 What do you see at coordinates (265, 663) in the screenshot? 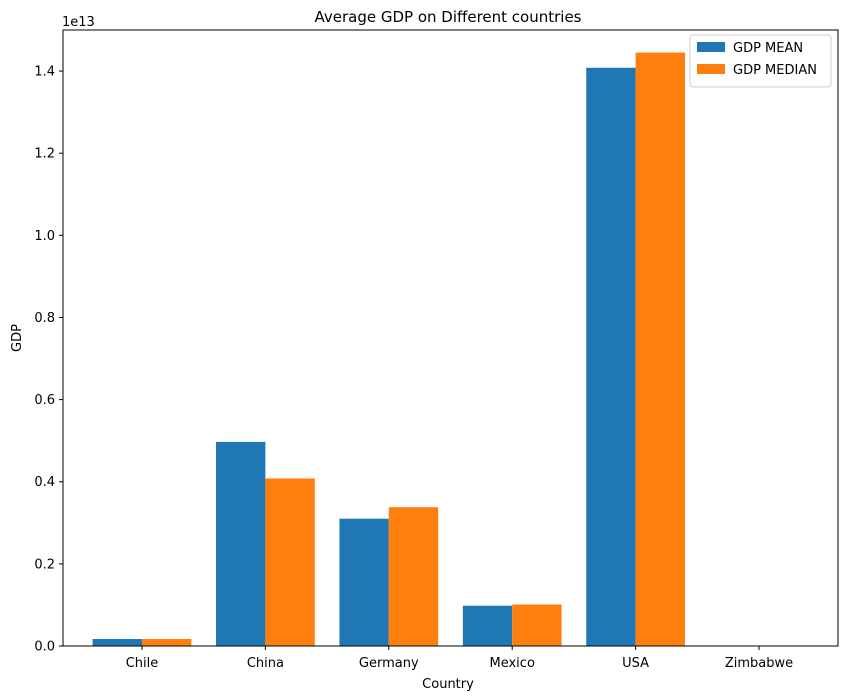
I see `x-tick-label: China` at bounding box center [265, 663].